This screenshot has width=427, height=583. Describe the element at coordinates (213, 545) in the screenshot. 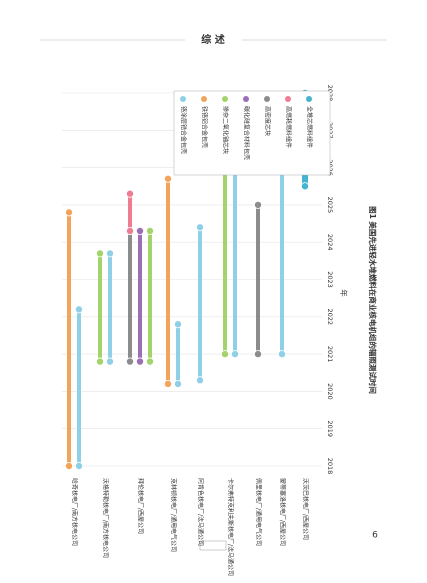

I see `footer-logo` at that location.